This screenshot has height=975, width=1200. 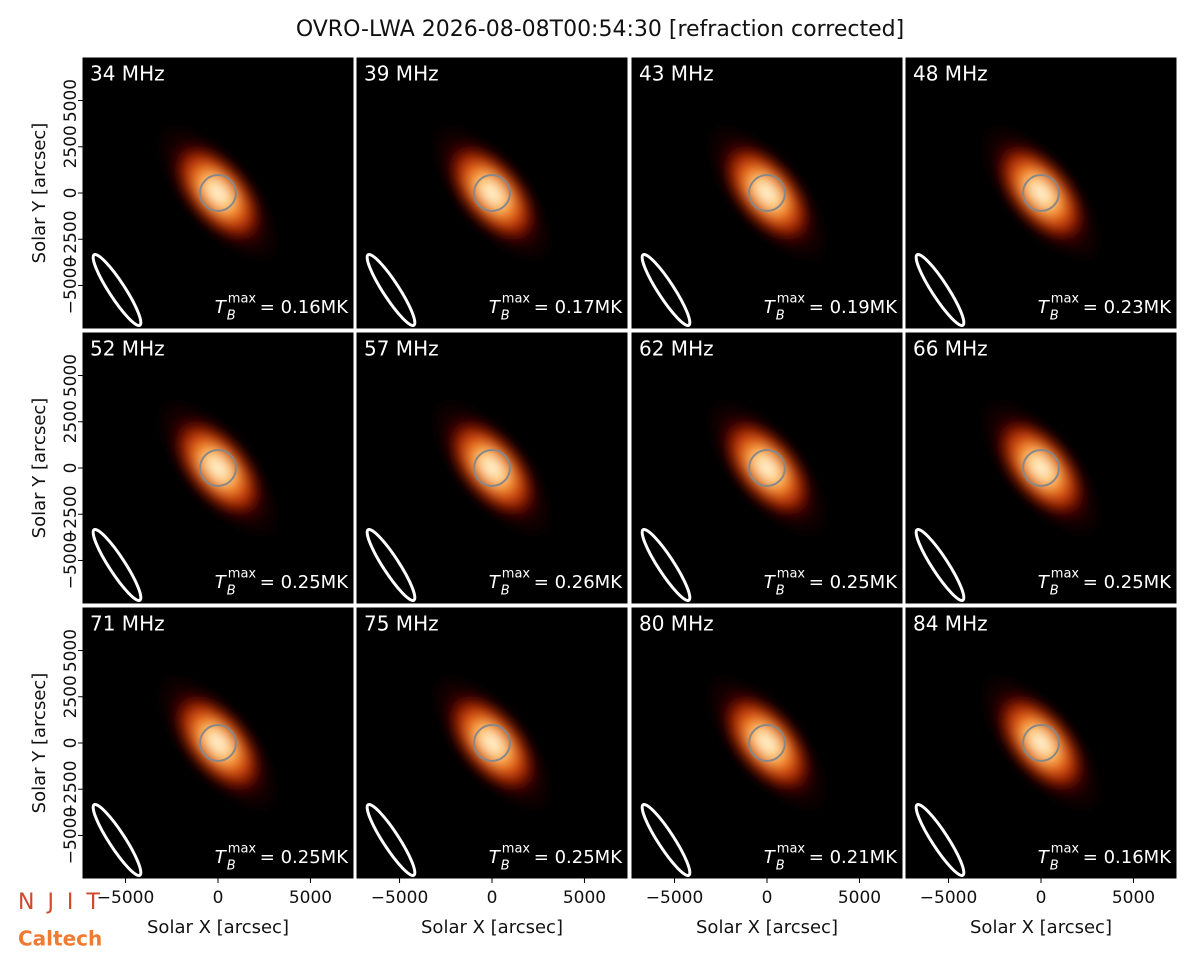 I want to click on panel-label: 62 MHz, so click(x=676, y=349).